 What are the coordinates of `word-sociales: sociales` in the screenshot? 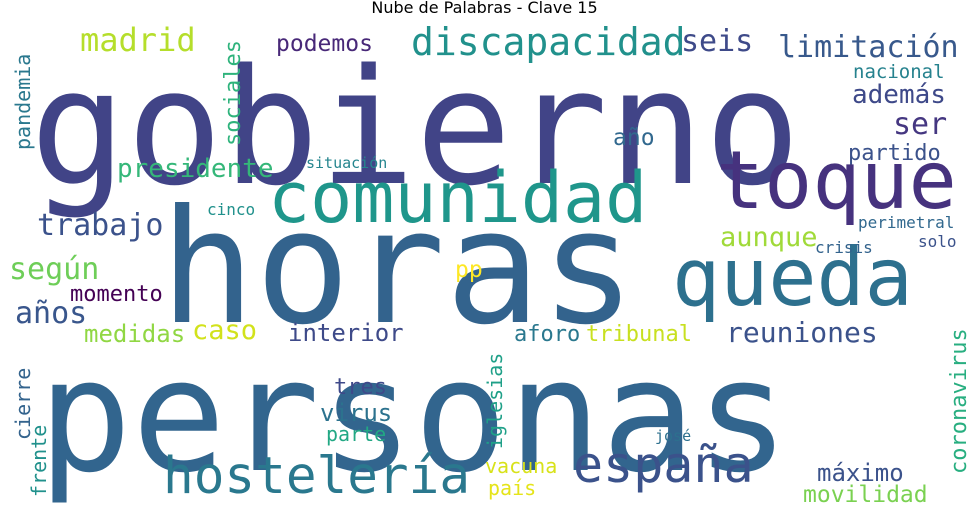 It's located at (233, 93).